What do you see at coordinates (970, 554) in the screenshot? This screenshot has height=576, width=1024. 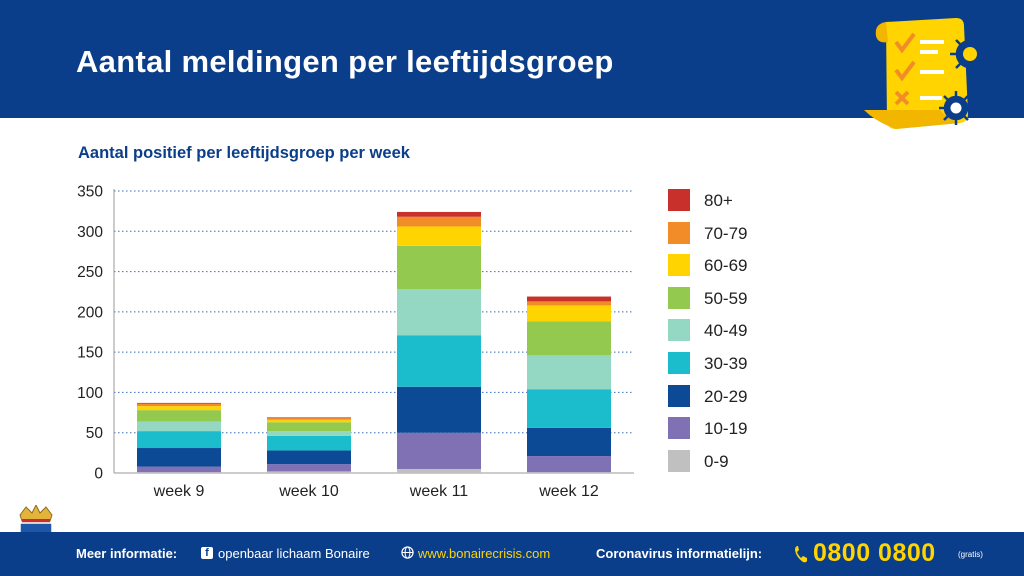 I see `gratis-note: (gratis)` at bounding box center [970, 554].